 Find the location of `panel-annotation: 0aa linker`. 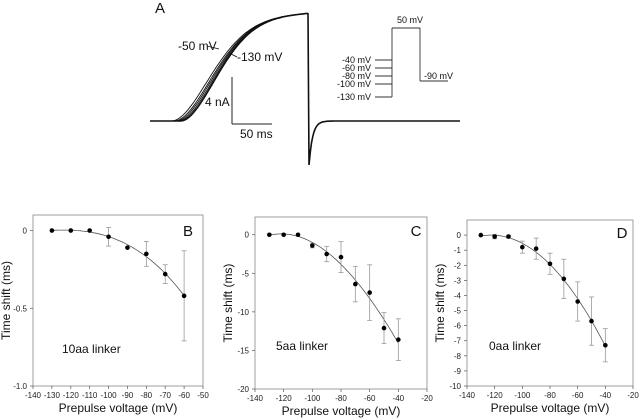

panel-annotation: 0aa linker is located at coordinates (515, 346).